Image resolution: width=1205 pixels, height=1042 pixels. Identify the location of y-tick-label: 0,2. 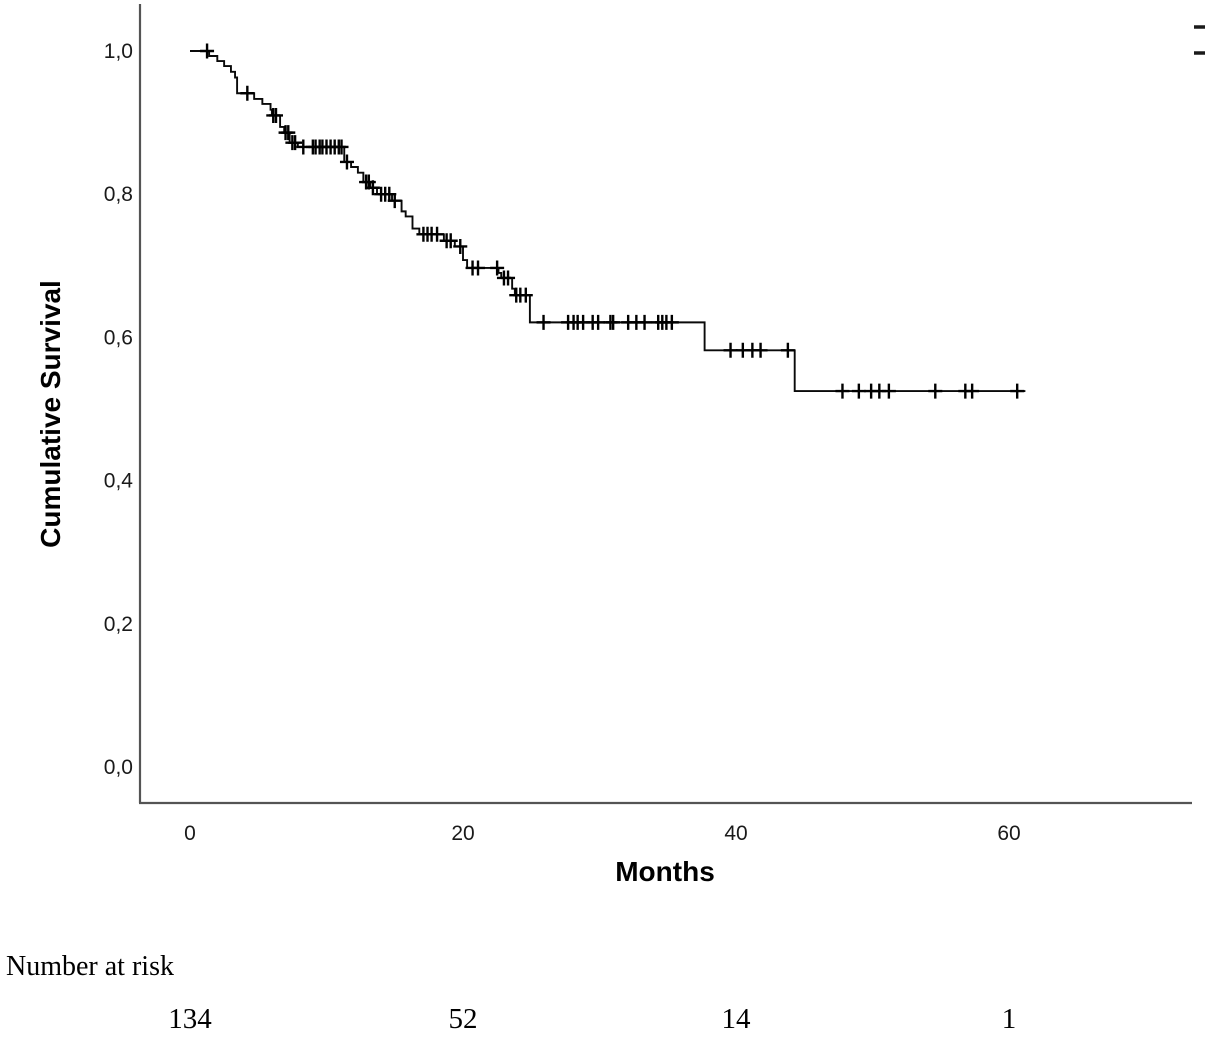
(118, 624).